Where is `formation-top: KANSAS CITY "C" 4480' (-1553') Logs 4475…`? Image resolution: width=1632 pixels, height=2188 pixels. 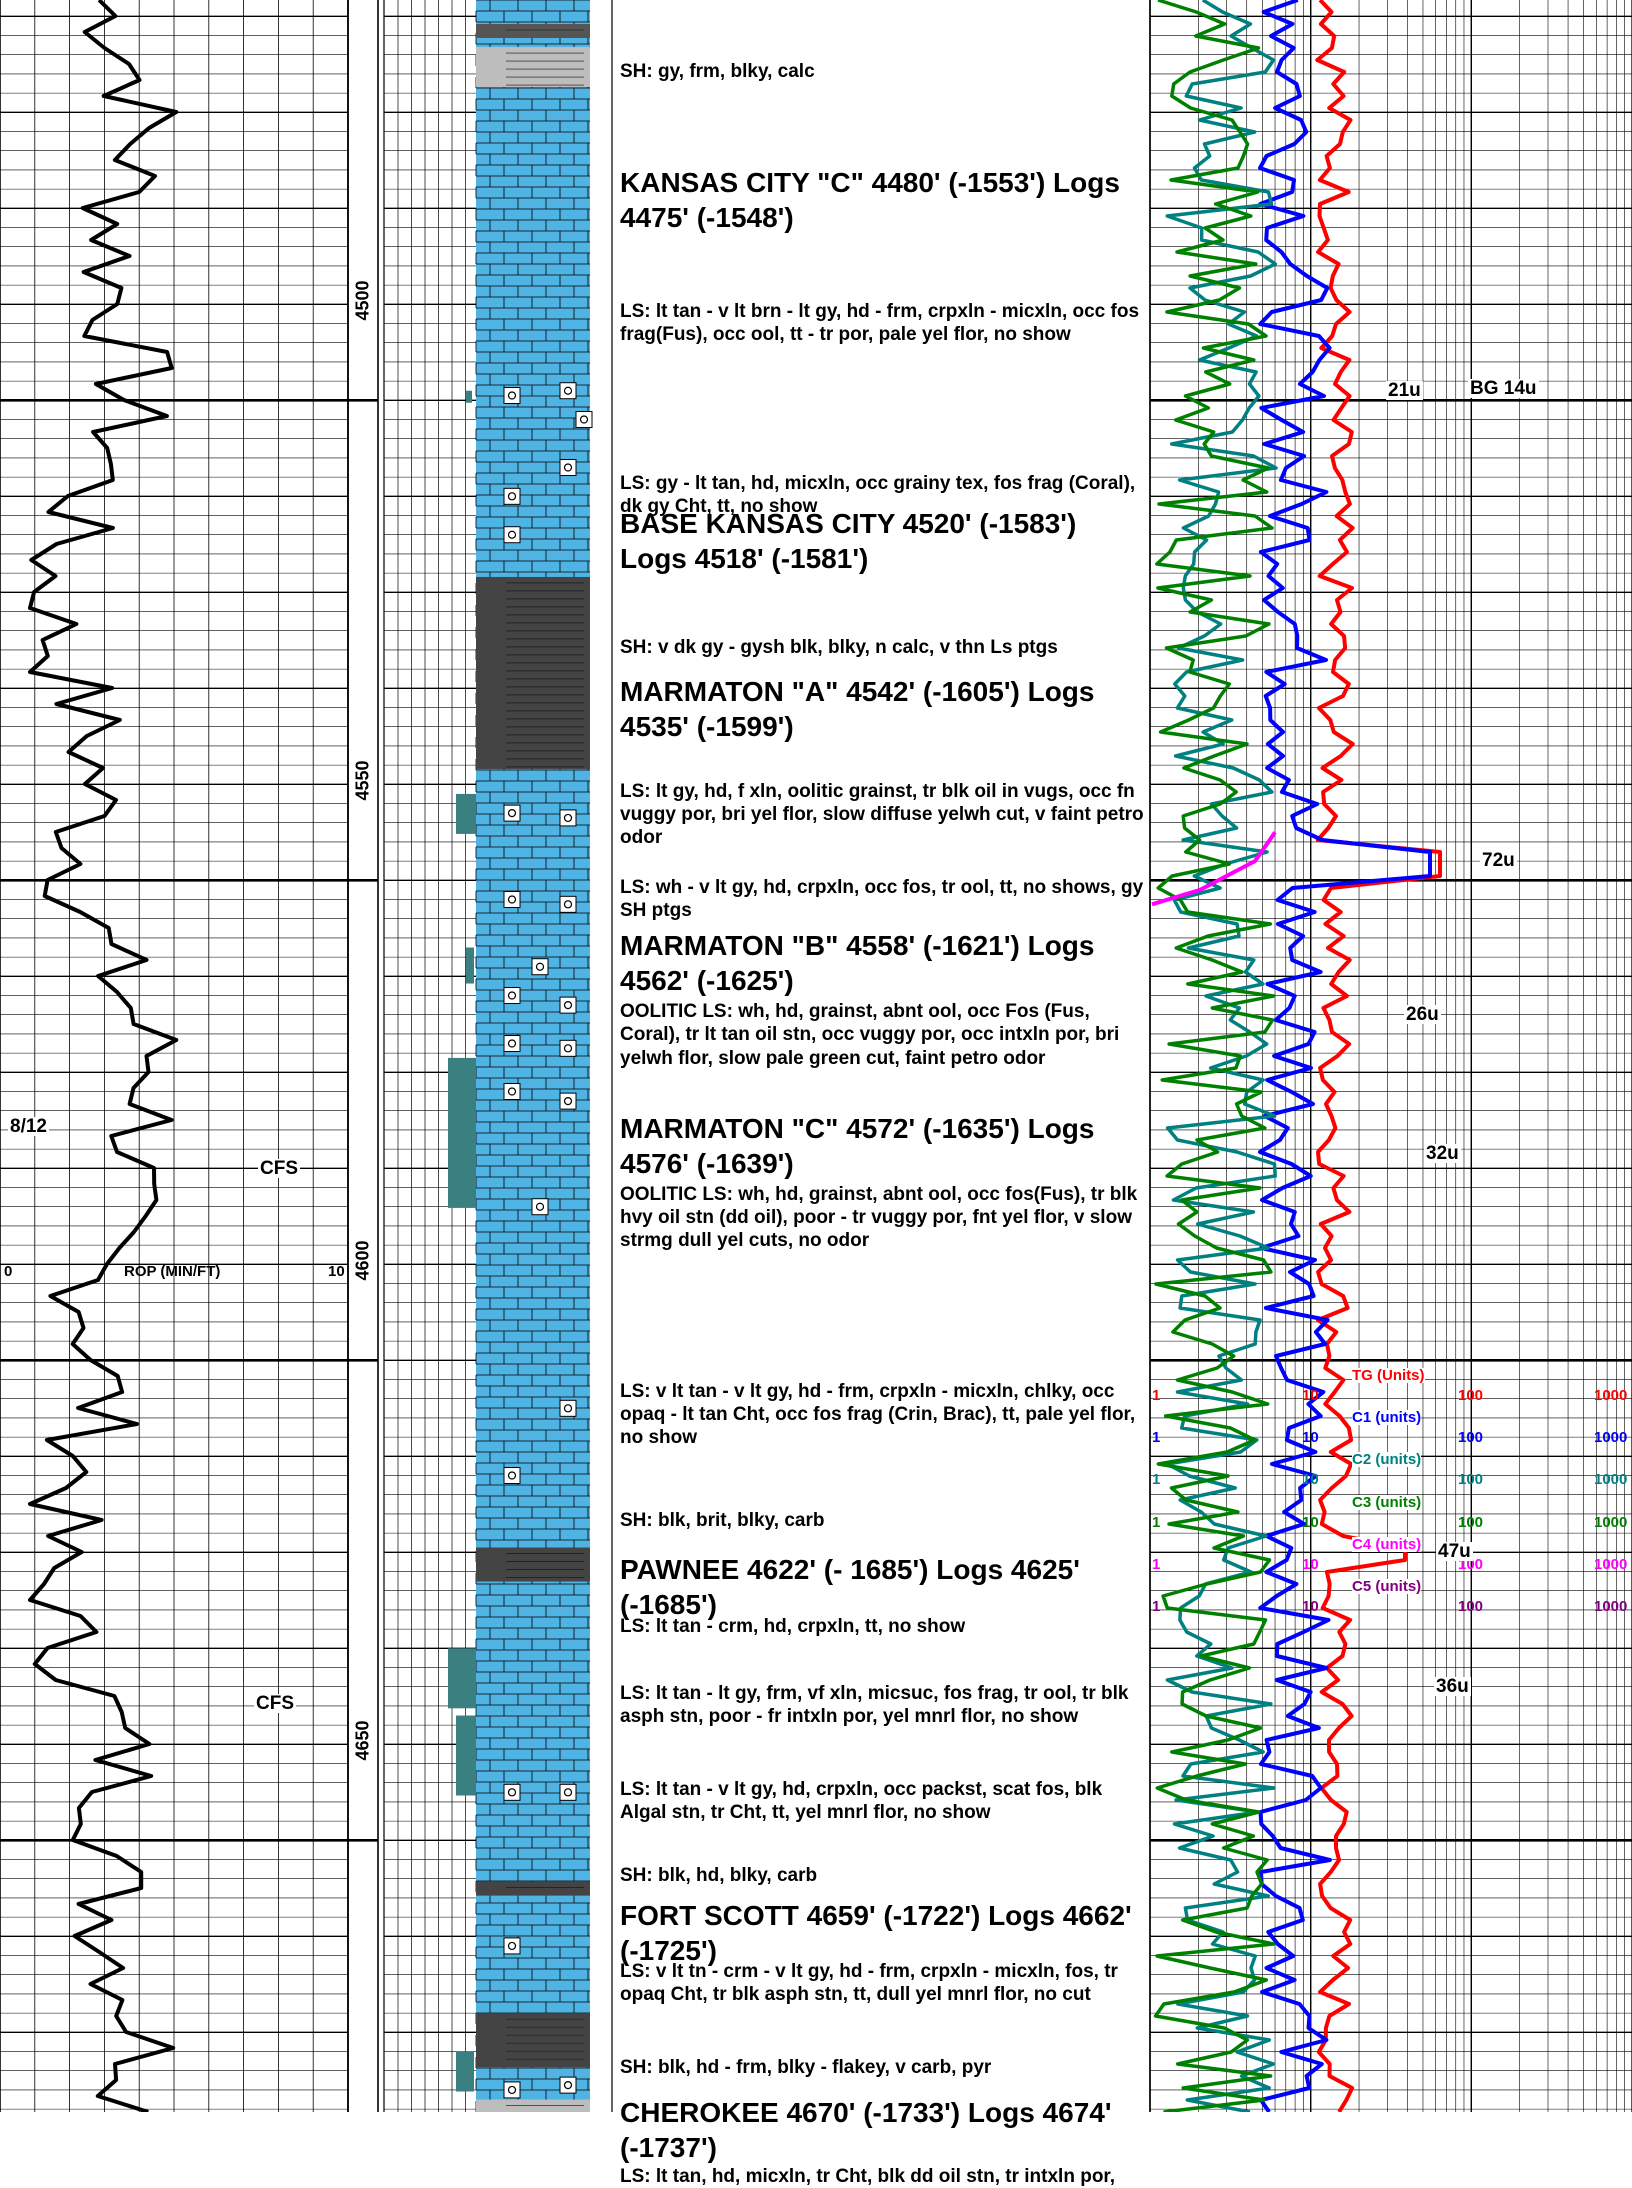 formation-top: KANSAS CITY "C" 4480' (-1553') Logs 4475… is located at coordinates (870, 200).